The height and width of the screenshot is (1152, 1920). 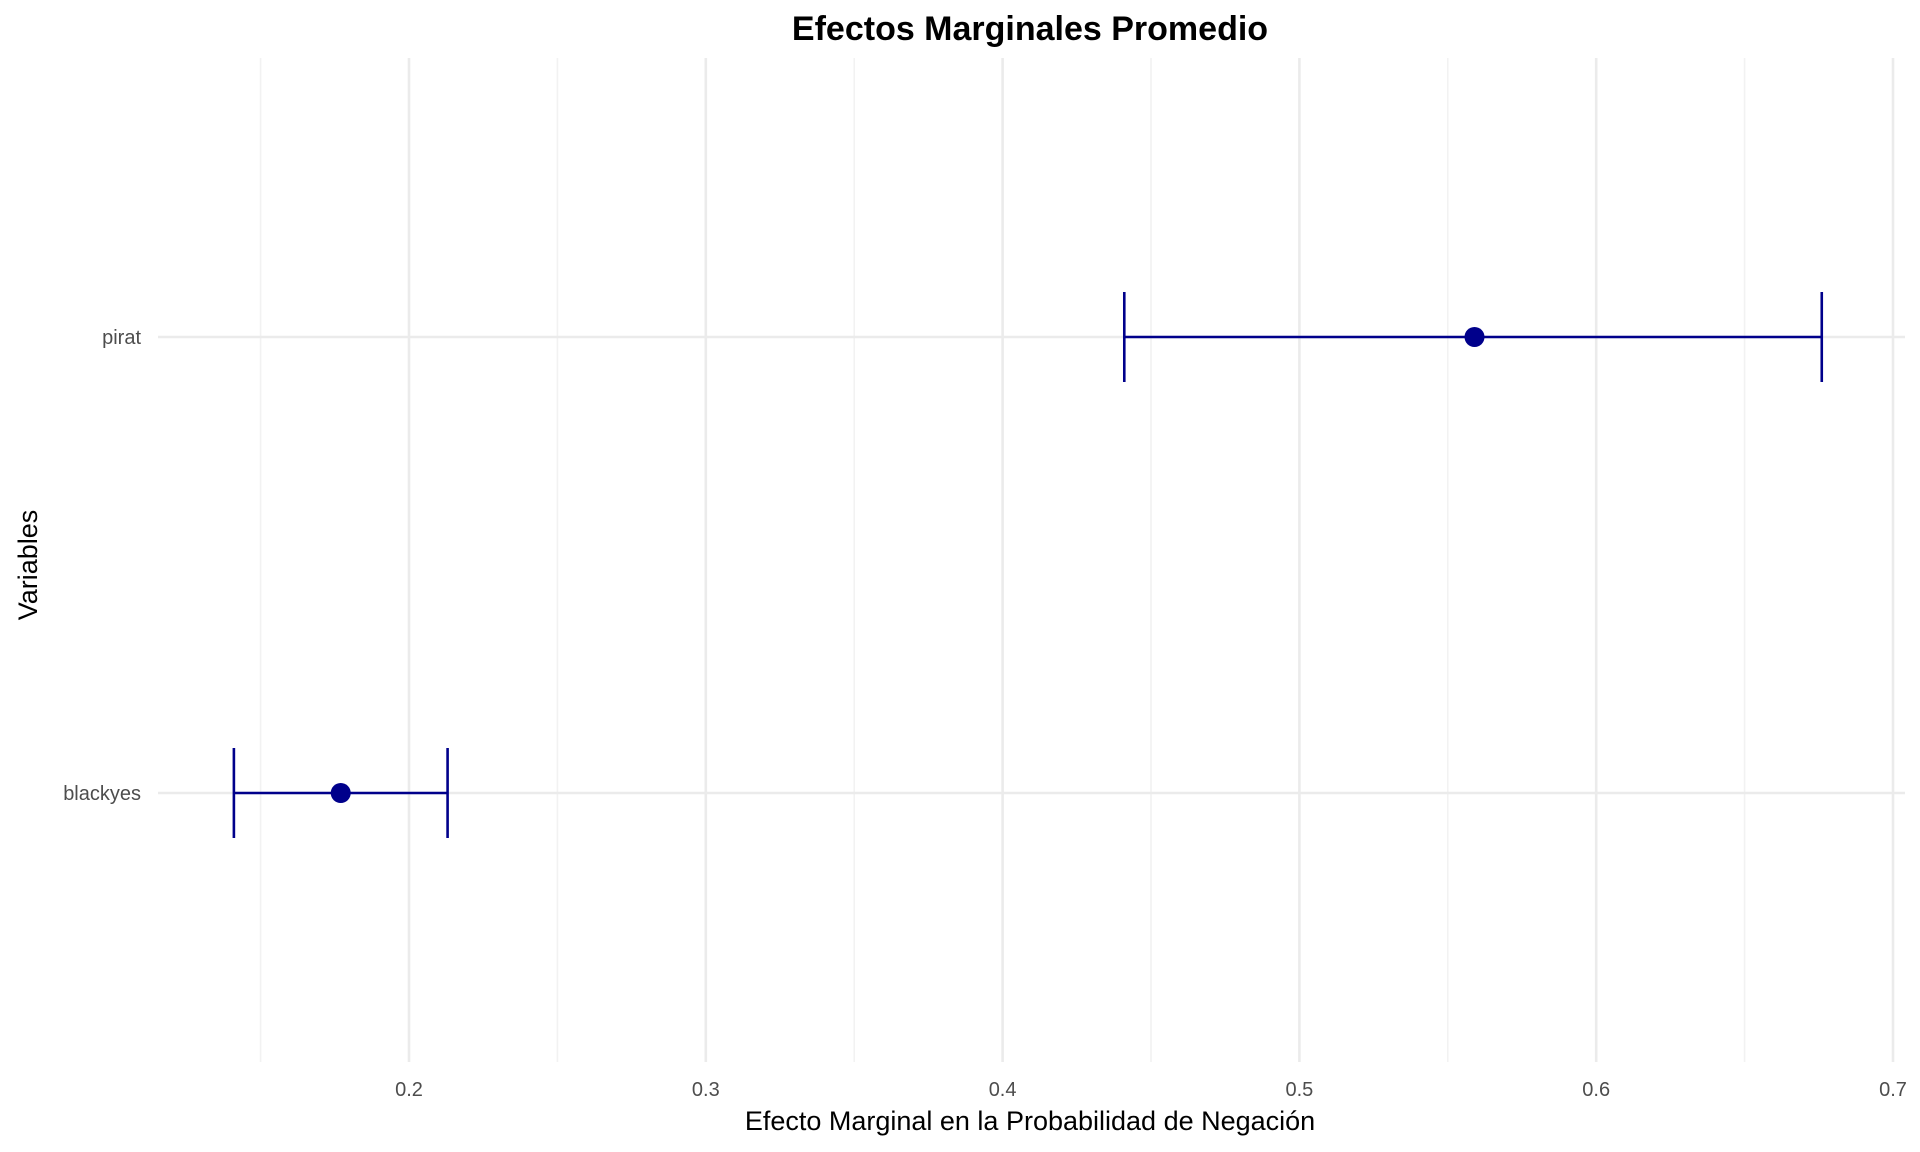 I want to click on point-pirat, so click(x=1474, y=337).